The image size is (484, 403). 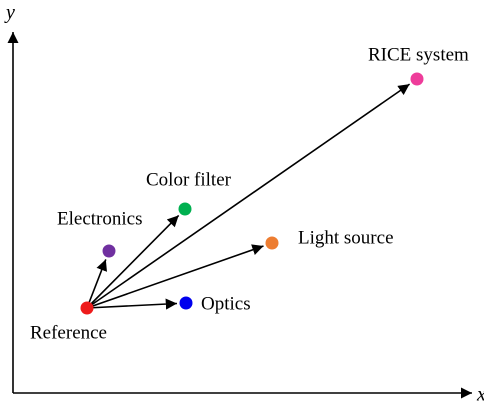 I want to click on node-label: RICE system, so click(x=418, y=54).